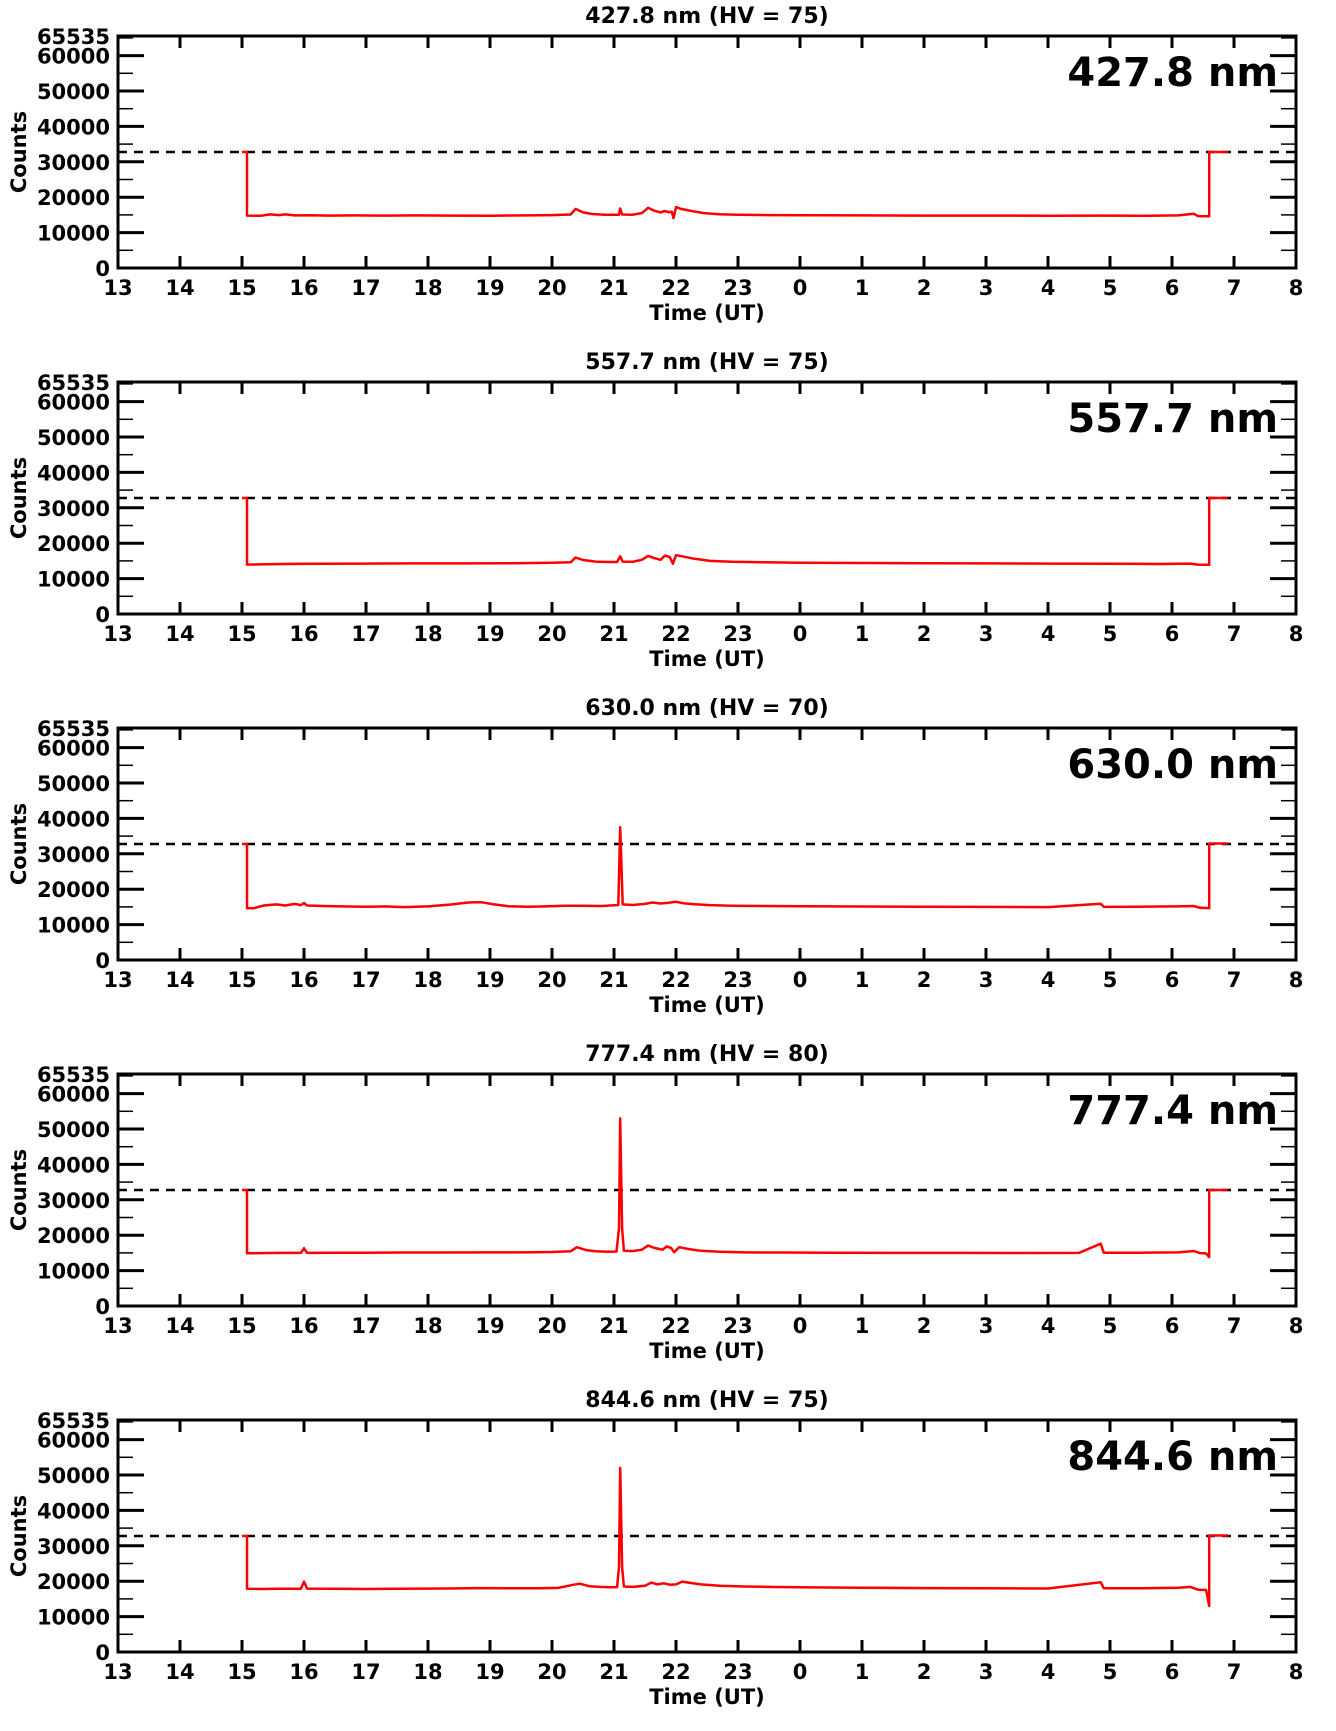 Image resolution: width=1336 pixels, height=1731 pixels. Describe the element at coordinates (1296, 980) in the screenshot. I see `x-axis-tick-label: 8` at that location.